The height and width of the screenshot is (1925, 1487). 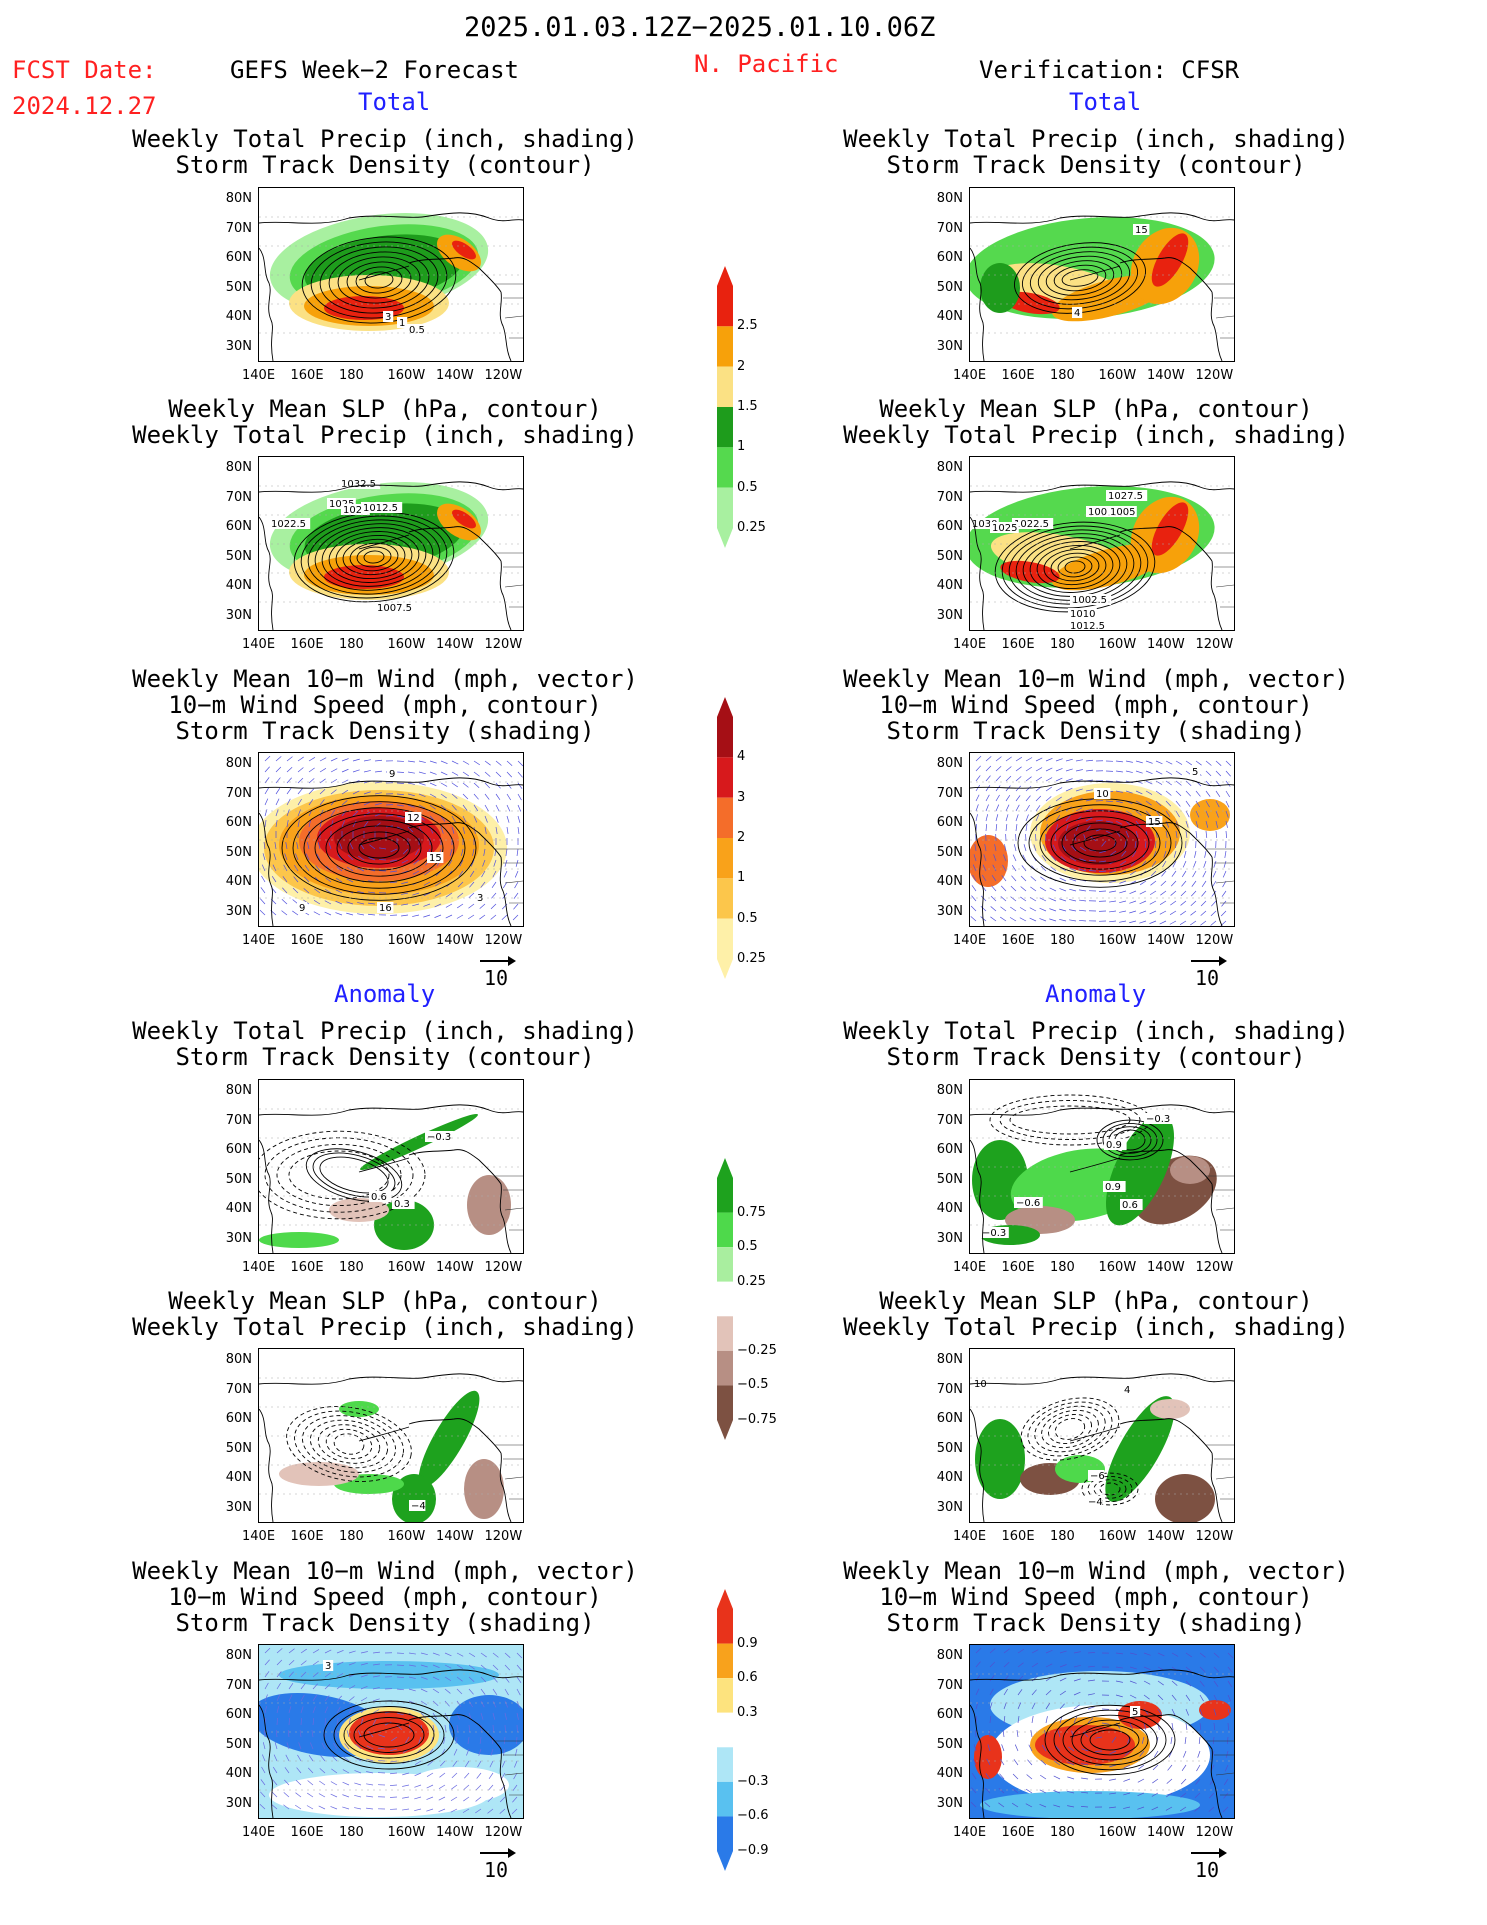 What do you see at coordinates (385, 908) in the screenshot?
I see `contour-label: 16` at bounding box center [385, 908].